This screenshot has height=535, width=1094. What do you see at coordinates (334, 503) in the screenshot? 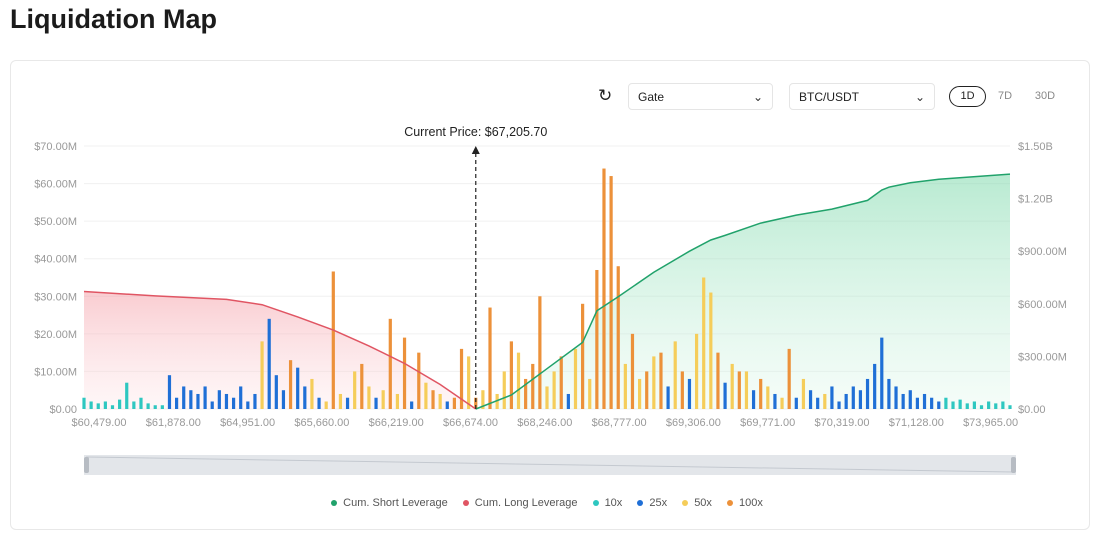
I see `short-dot-icon` at bounding box center [334, 503].